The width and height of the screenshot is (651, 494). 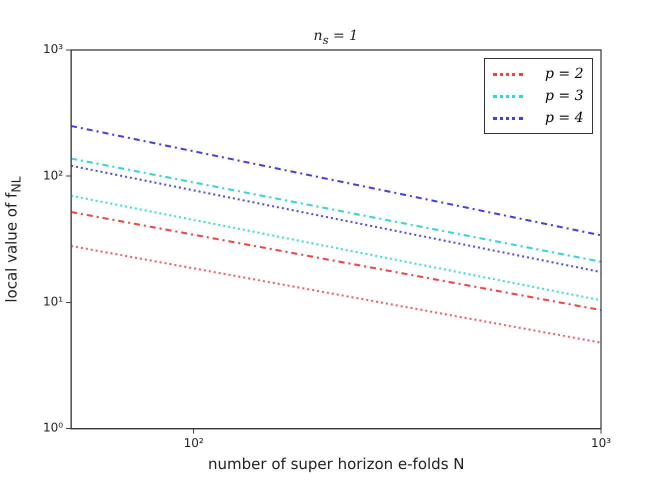 I want to click on x-axis-title: number of super horizon e-folds N, so click(x=336, y=463).